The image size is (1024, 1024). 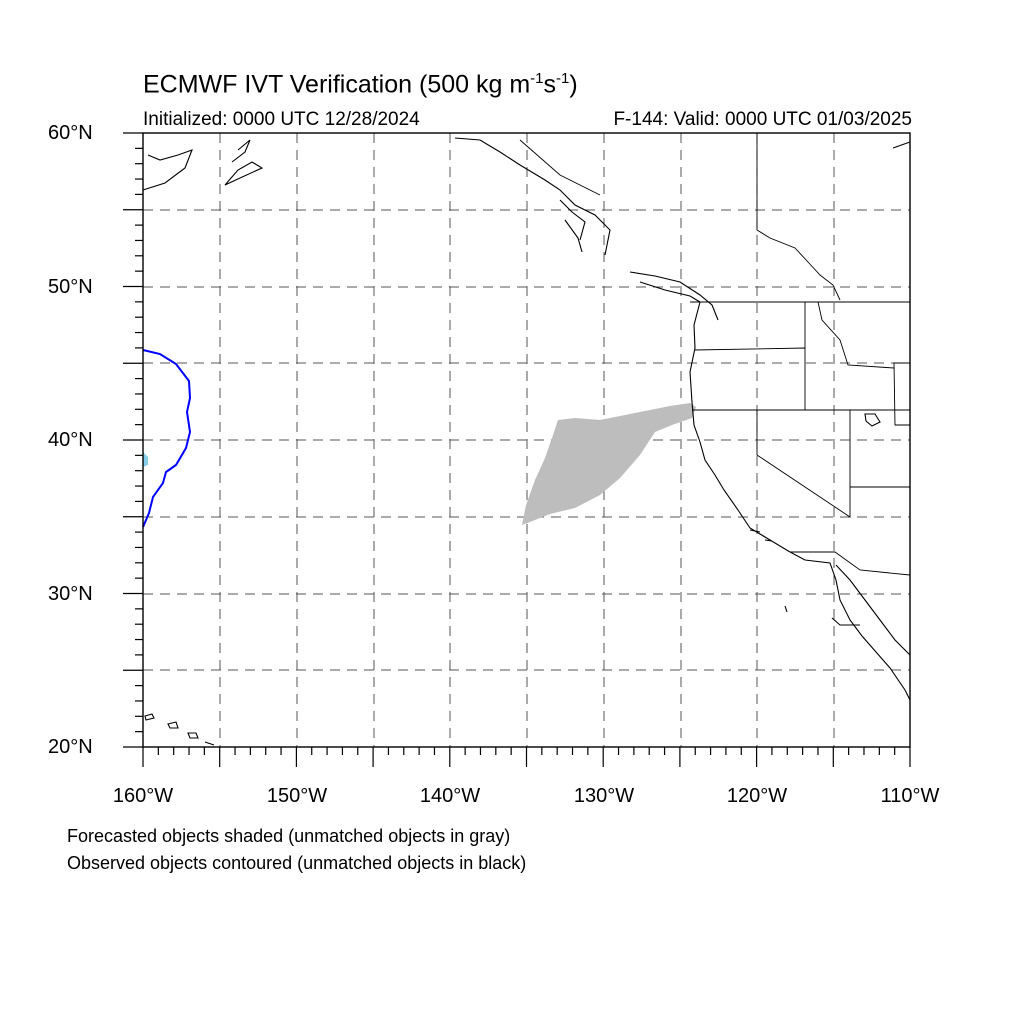 What do you see at coordinates (145, 459) in the screenshot?
I see `forecast-object-matched` at bounding box center [145, 459].